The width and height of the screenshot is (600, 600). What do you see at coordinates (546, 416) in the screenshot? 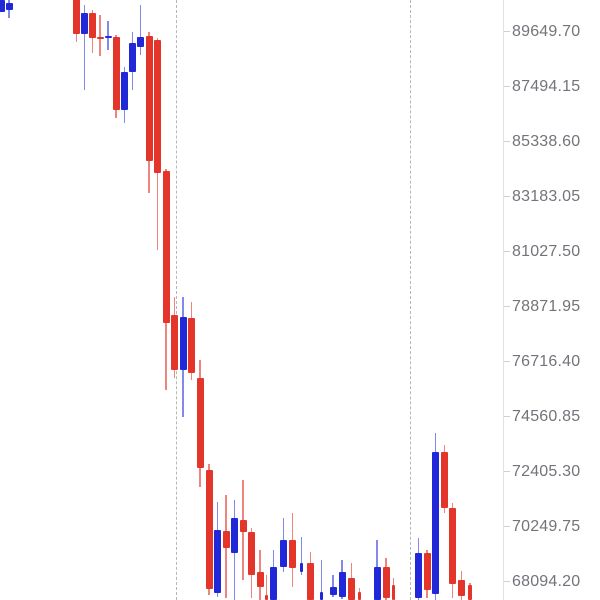
I see `price-axis-label: 74560.85` at bounding box center [546, 416].